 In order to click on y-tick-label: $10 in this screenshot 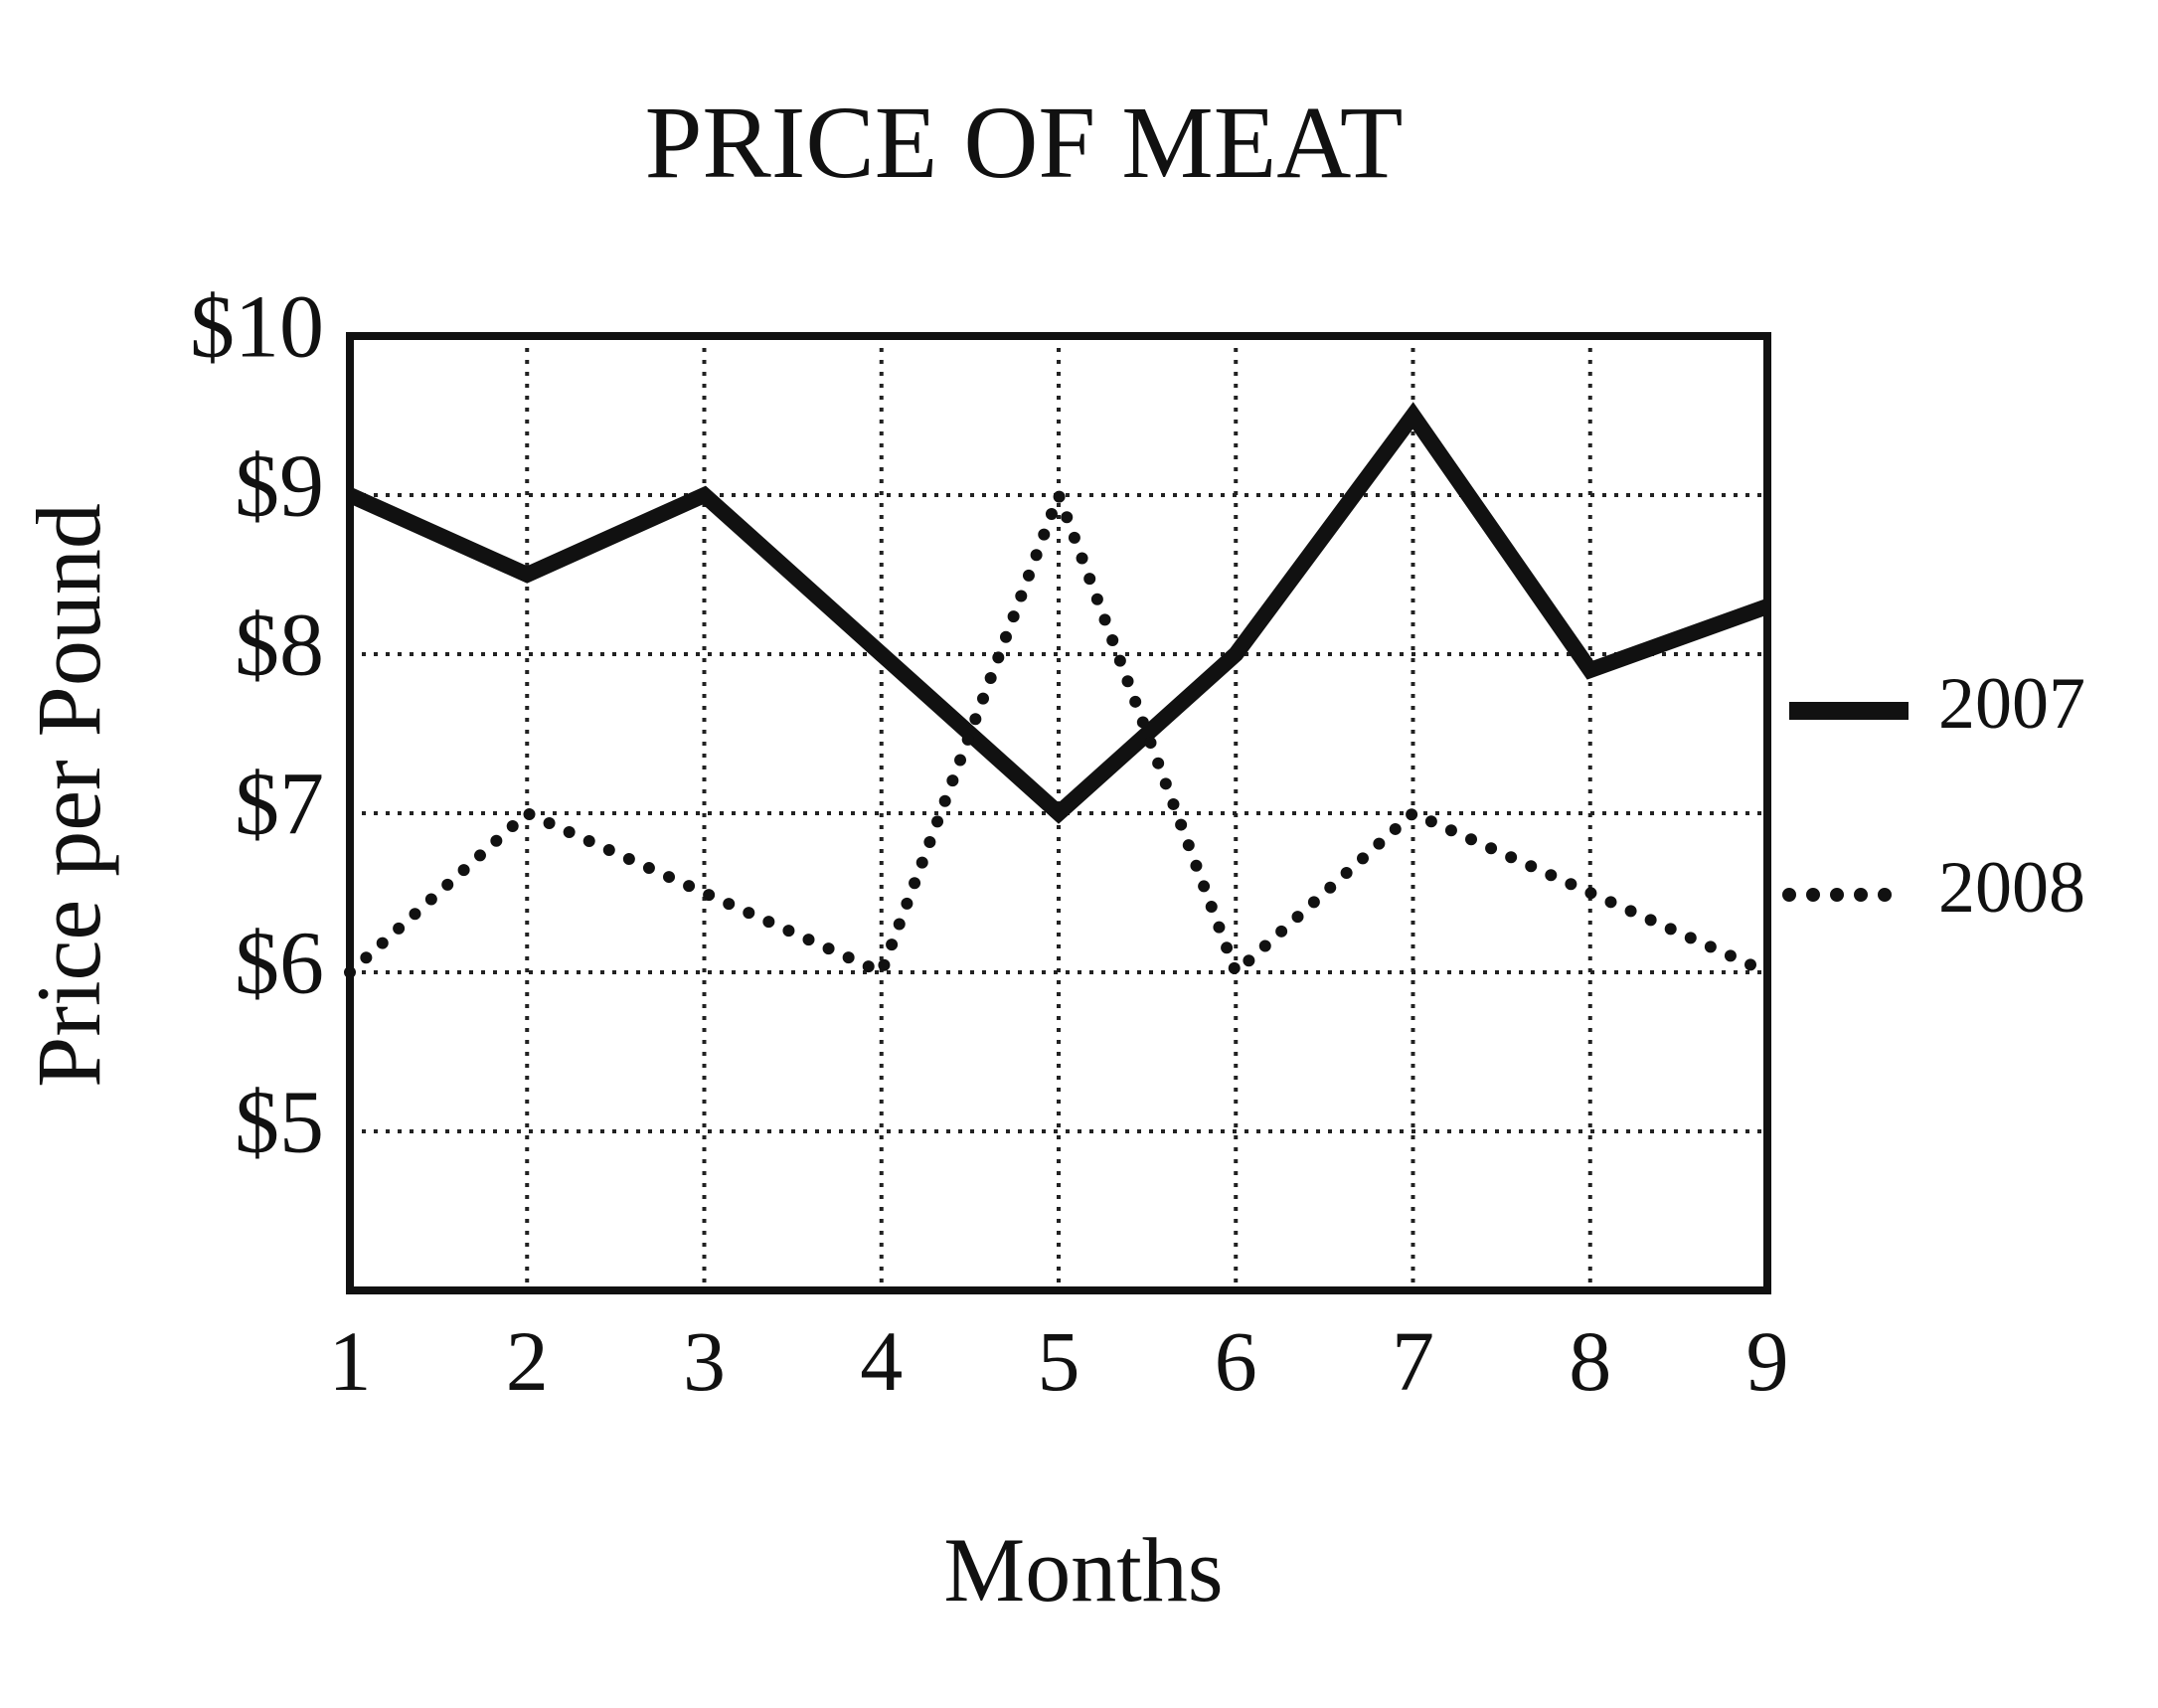, I will do `click(257, 327)`.